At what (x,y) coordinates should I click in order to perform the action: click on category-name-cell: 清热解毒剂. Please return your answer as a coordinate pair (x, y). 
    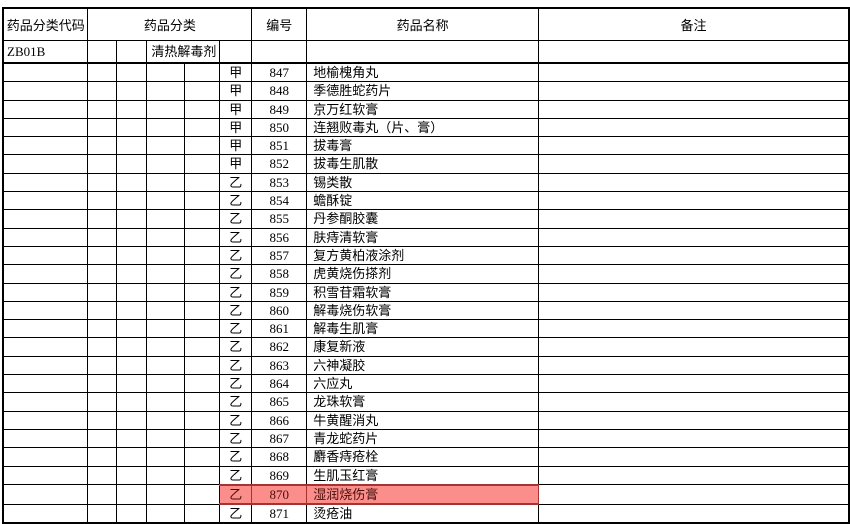
    Looking at the image, I should click on (183, 52).